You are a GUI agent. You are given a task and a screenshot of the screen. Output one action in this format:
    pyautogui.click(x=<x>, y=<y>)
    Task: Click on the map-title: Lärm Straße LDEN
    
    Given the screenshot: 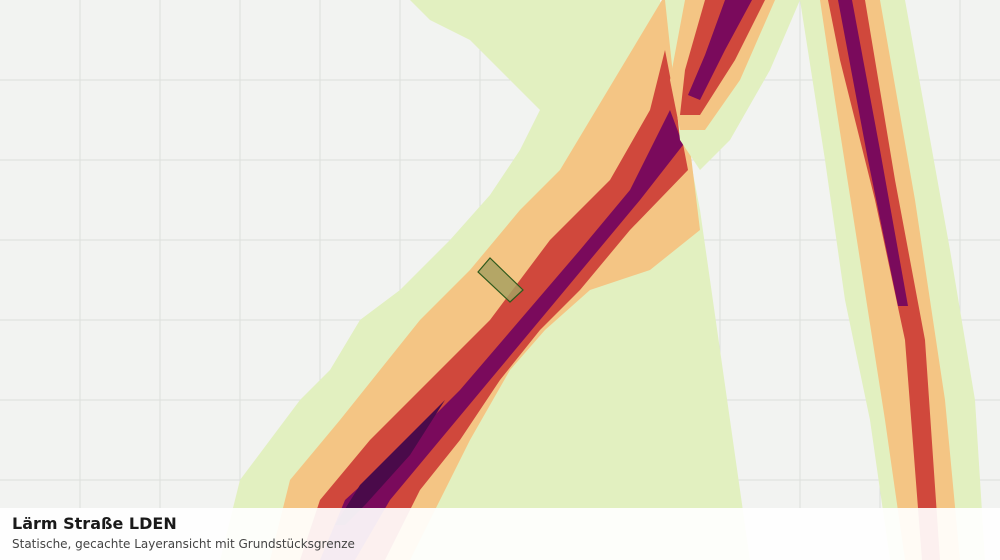 What is the action you would take?
    pyautogui.click(x=94, y=523)
    